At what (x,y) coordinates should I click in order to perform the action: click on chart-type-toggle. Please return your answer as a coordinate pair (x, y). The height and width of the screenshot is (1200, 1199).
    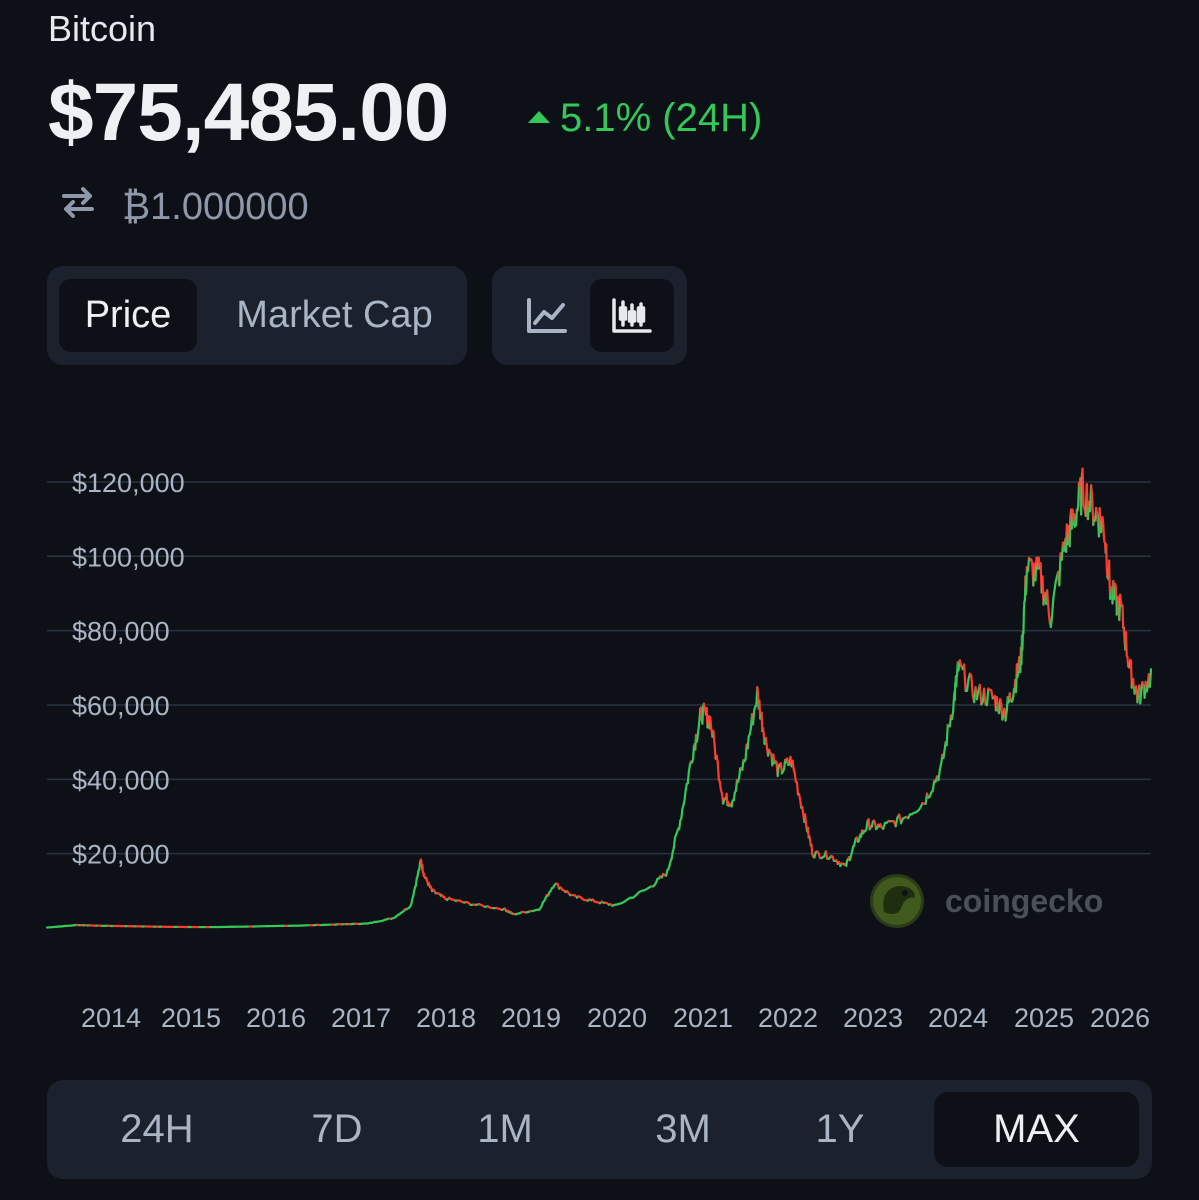
    Looking at the image, I should click on (589, 315).